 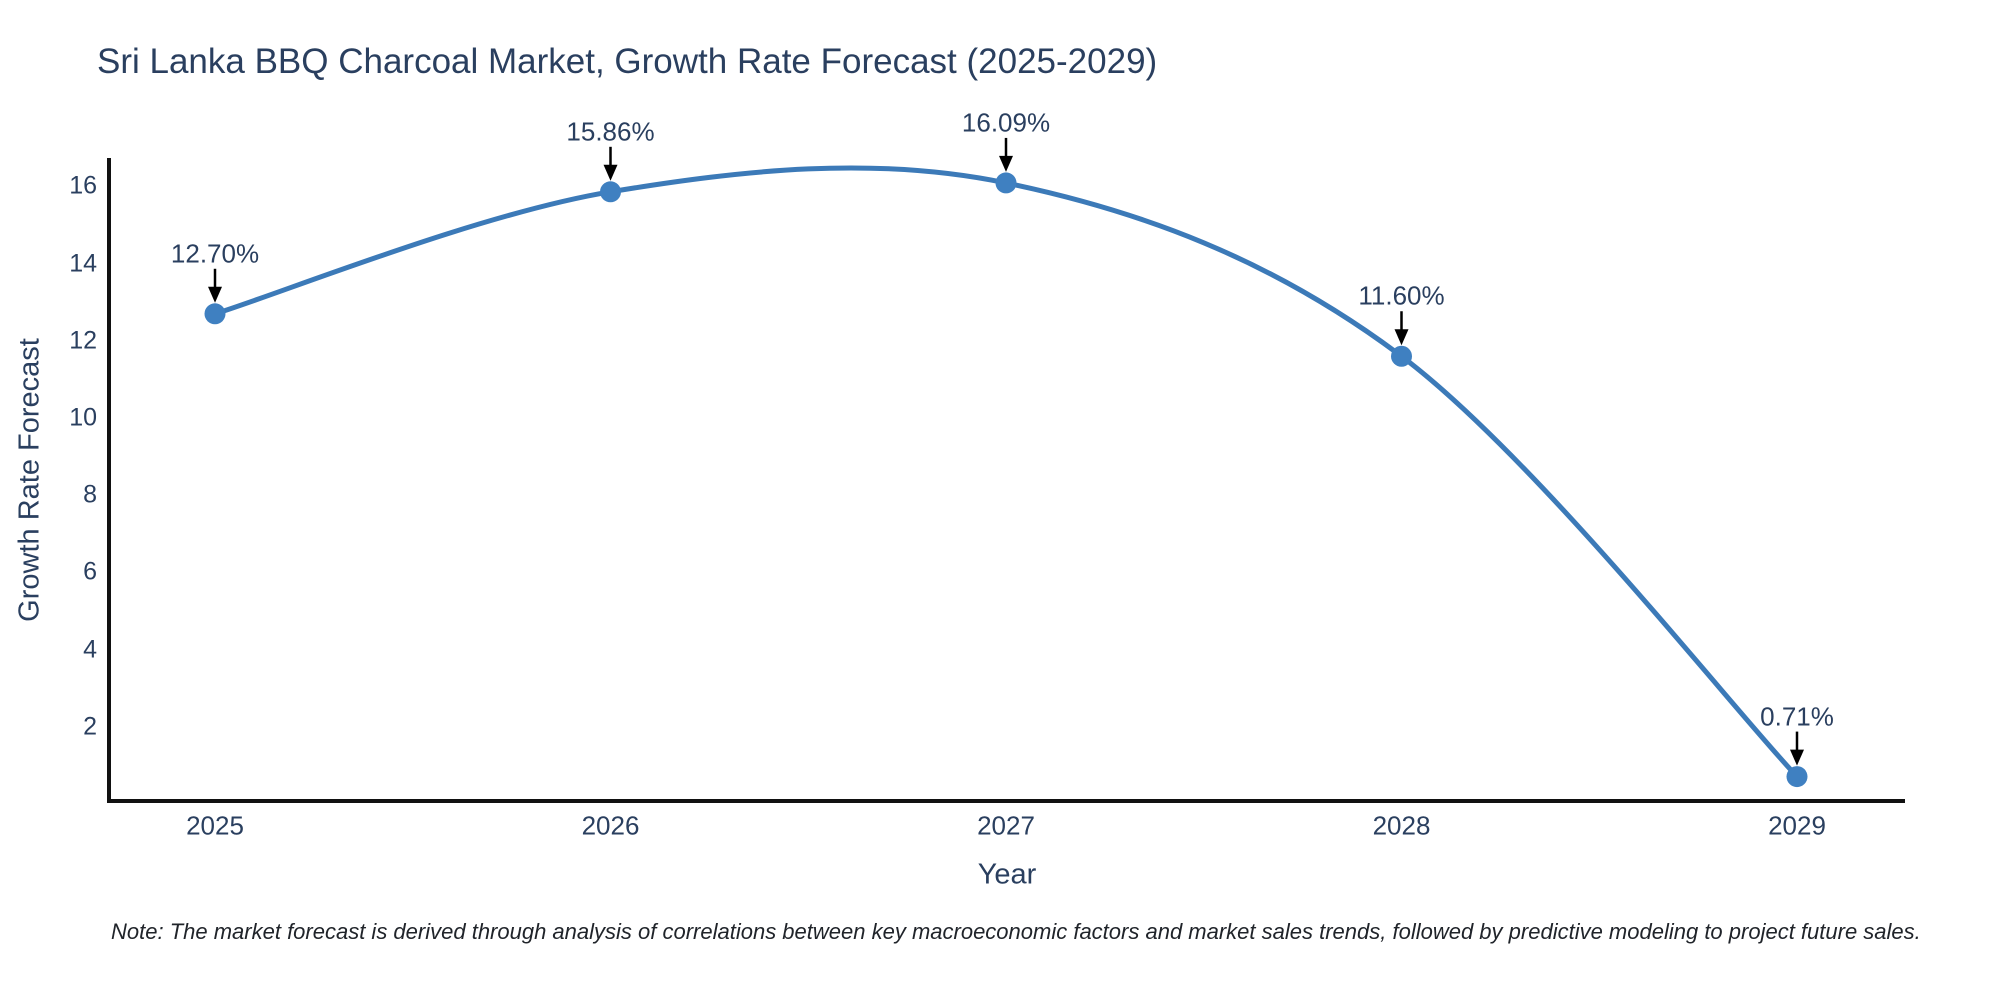 What do you see at coordinates (1797, 825) in the screenshot?
I see `x-tick-label: 2029` at bounding box center [1797, 825].